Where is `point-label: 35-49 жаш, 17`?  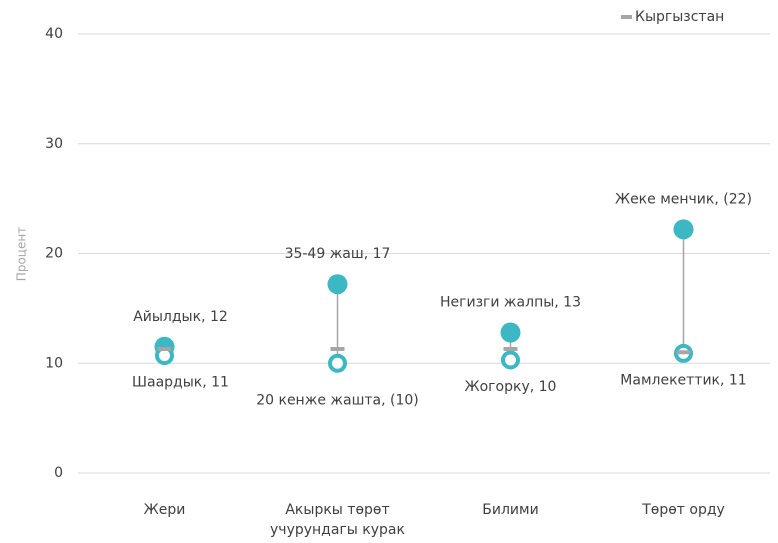
point-label: 35-49 жаш, 17 is located at coordinates (338, 254).